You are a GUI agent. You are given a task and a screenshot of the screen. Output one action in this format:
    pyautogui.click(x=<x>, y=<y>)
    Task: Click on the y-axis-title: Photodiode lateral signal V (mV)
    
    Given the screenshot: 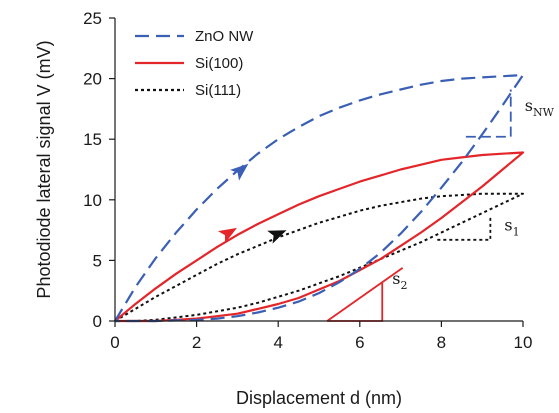 What is the action you would take?
    pyautogui.click(x=44, y=169)
    